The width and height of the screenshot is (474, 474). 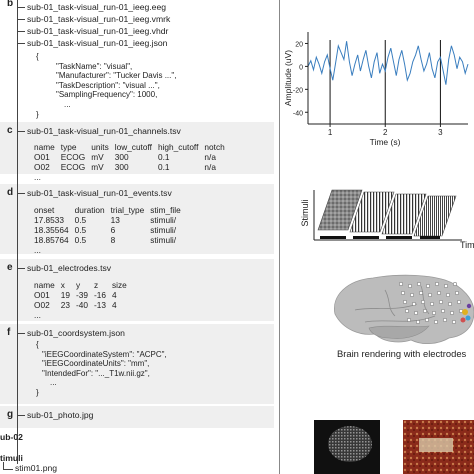 I want to click on signal-line, so click(x=388, y=63).